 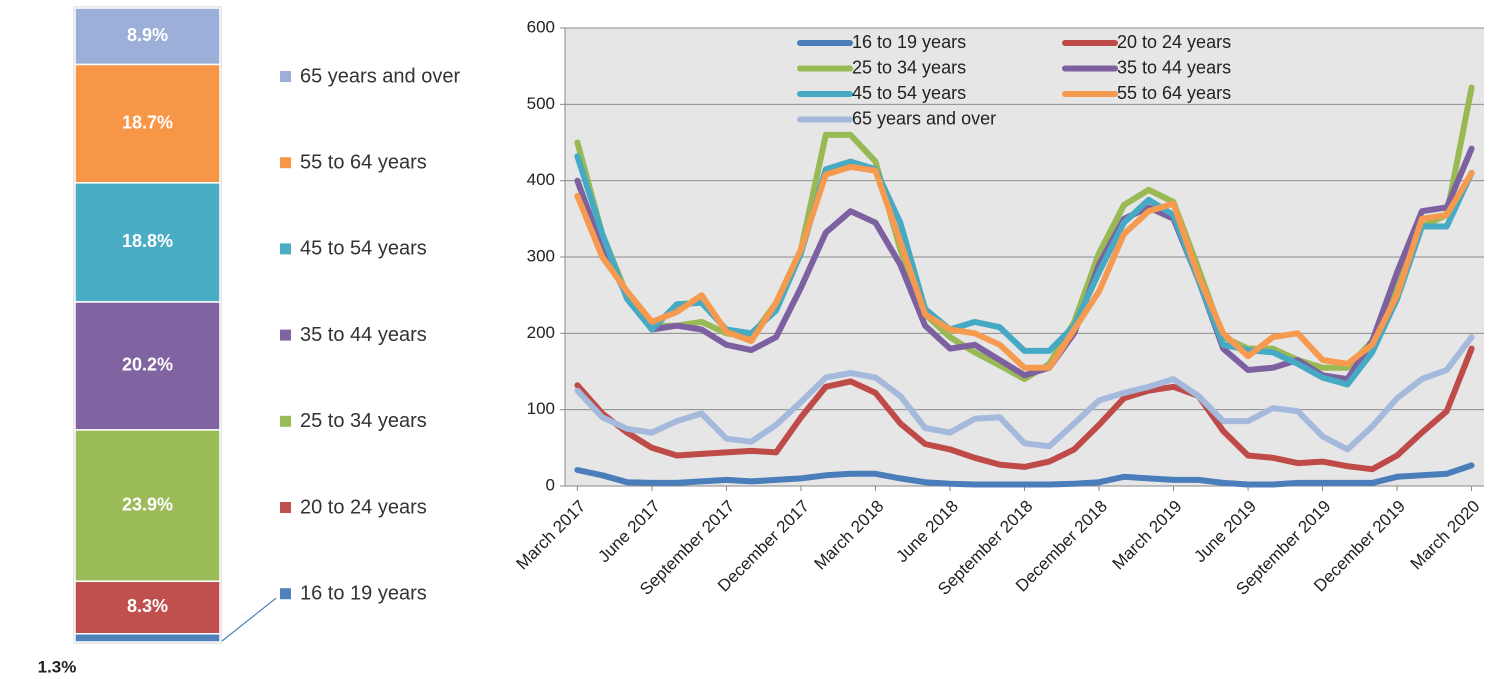 What do you see at coordinates (1445, 535) in the screenshot?
I see `x-tick-label: March 2020` at bounding box center [1445, 535].